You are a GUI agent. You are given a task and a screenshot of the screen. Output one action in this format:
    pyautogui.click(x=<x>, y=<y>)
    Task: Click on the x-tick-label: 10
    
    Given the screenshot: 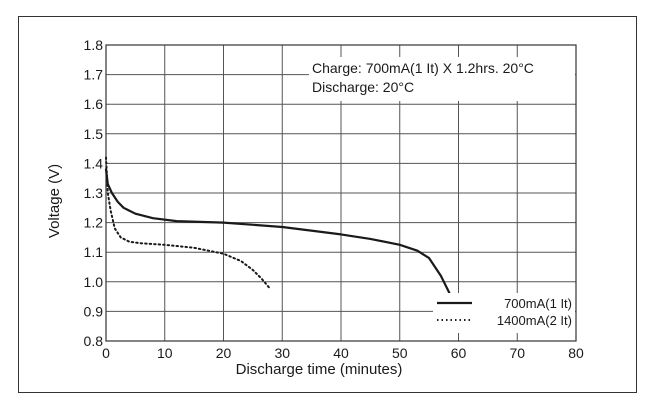 What is the action you would take?
    pyautogui.click(x=165, y=353)
    